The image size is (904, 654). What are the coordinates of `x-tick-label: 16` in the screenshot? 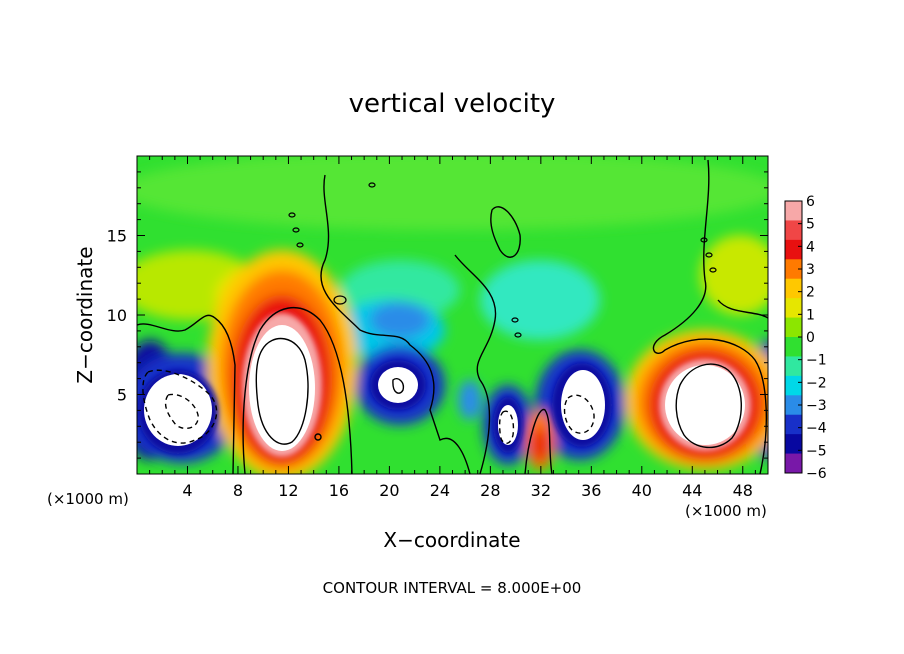 It's located at (339, 490).